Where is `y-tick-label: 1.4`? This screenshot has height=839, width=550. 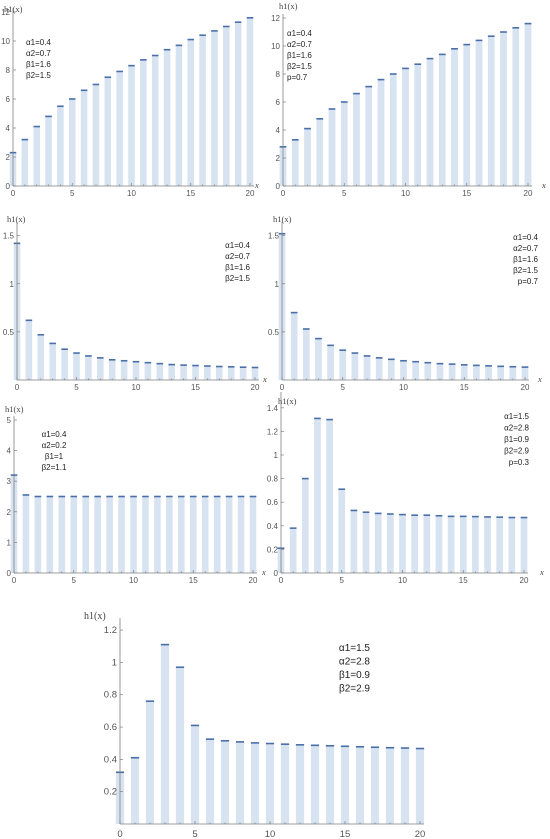 y-tick-label: 1.4 is located at coordinates (273, 408).